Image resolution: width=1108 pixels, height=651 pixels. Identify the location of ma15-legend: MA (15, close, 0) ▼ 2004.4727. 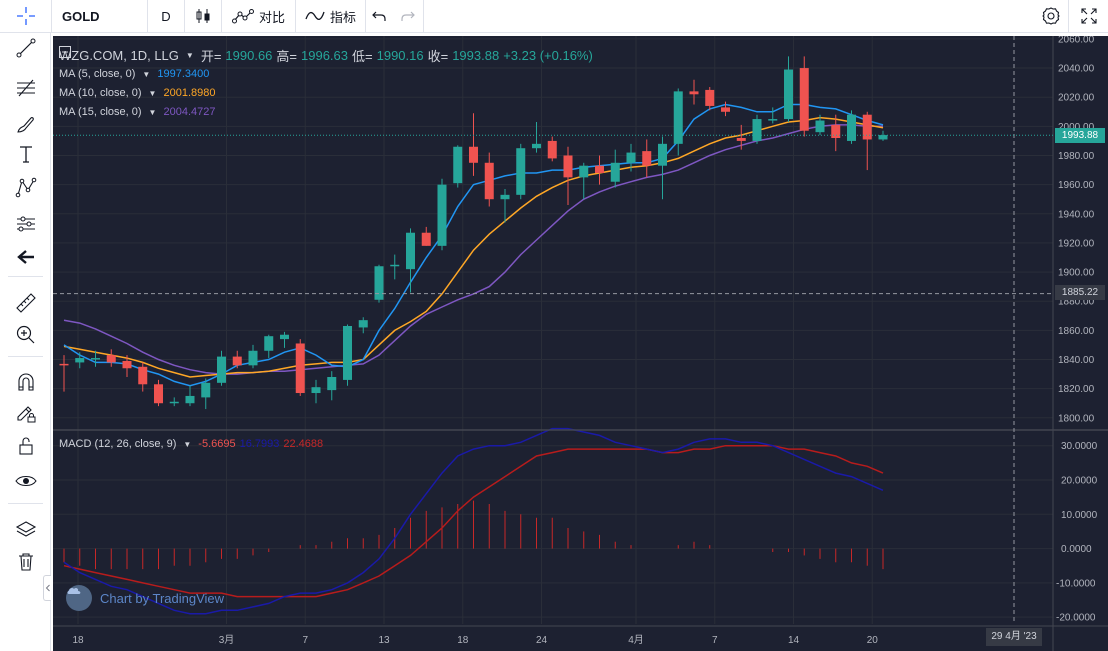
(137, 112).